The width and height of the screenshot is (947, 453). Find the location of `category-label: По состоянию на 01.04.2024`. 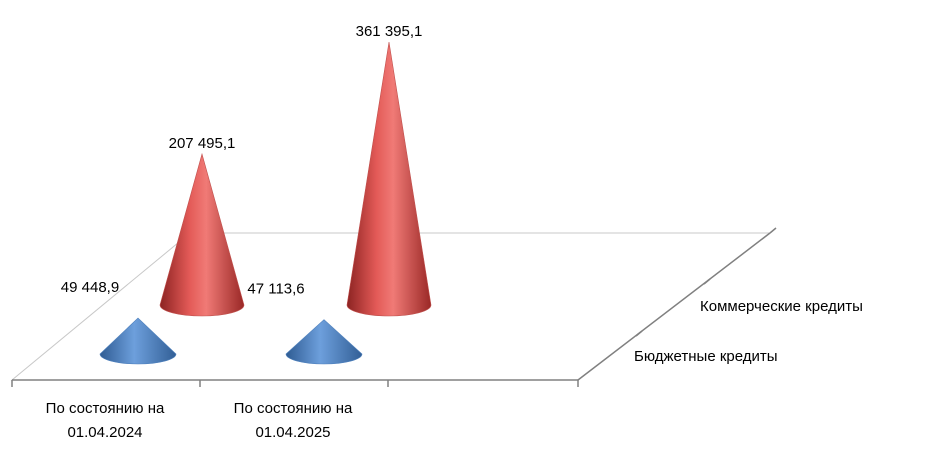

category-label: По состоянию на 01.04.2024 is located at coordinates (105, 420).